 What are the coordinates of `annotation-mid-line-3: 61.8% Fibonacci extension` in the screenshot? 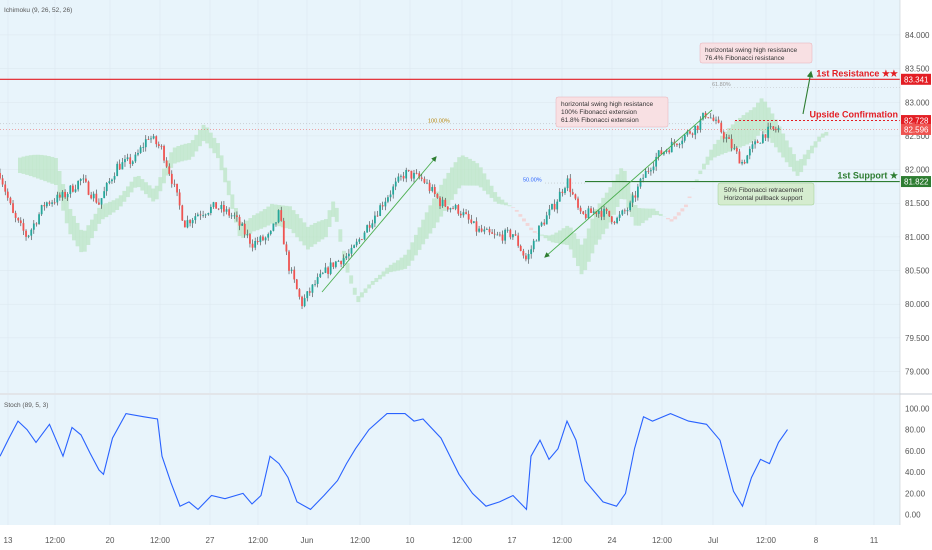 It's located at (600, 120).